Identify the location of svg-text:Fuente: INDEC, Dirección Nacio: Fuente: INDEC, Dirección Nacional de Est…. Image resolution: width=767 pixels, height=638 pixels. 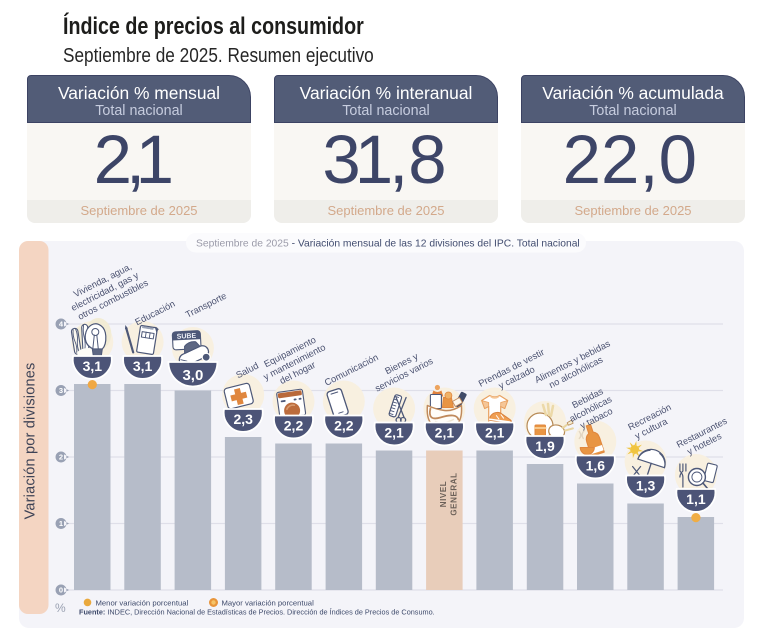
(257, 612).